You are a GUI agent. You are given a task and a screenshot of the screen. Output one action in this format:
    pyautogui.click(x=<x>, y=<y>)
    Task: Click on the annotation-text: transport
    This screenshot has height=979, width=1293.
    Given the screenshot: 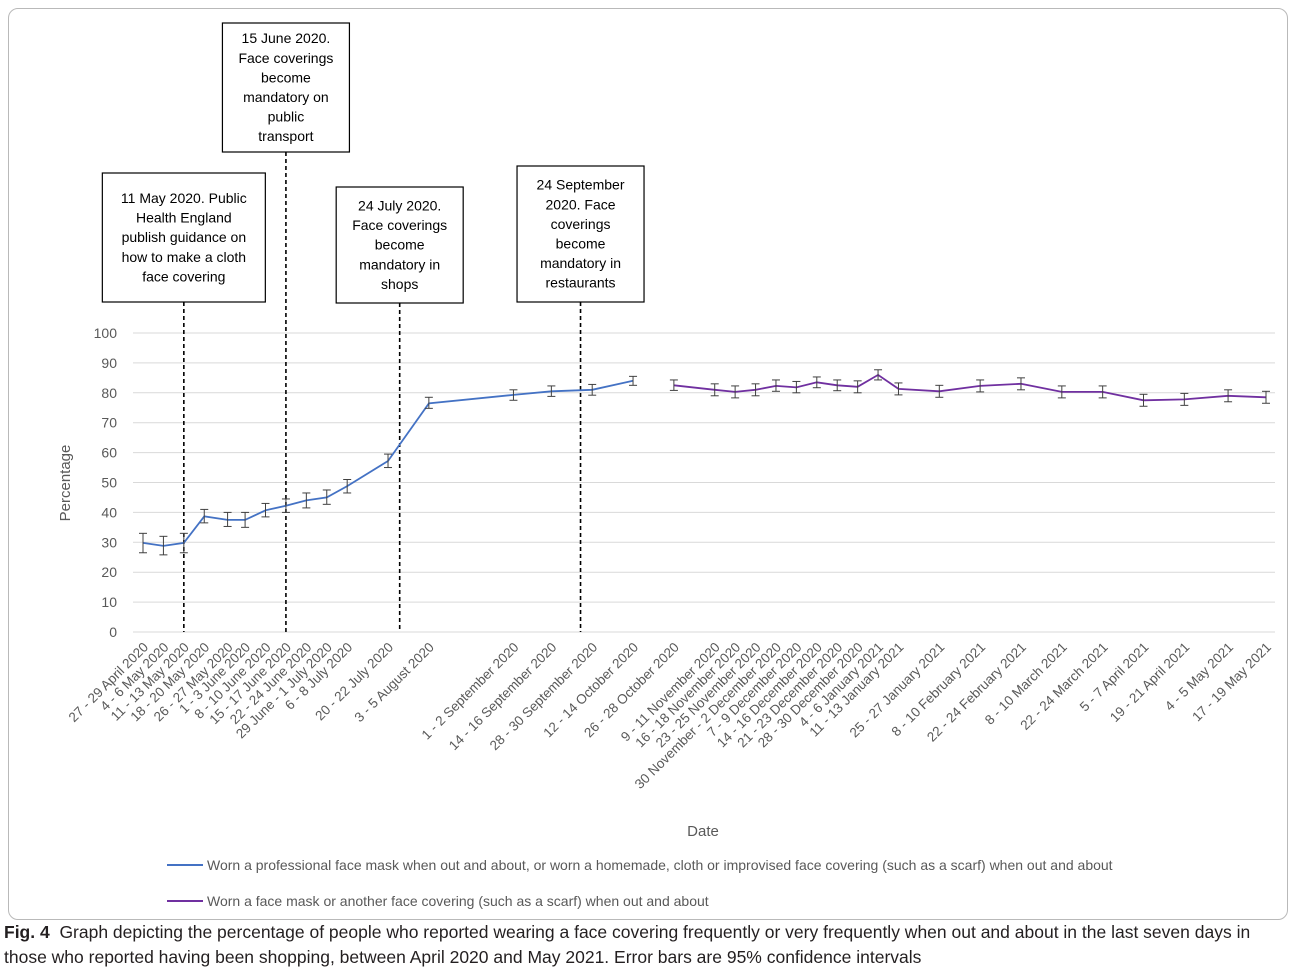 What is the action you would take?
    pyautogui.click(x=285, y=136)
    